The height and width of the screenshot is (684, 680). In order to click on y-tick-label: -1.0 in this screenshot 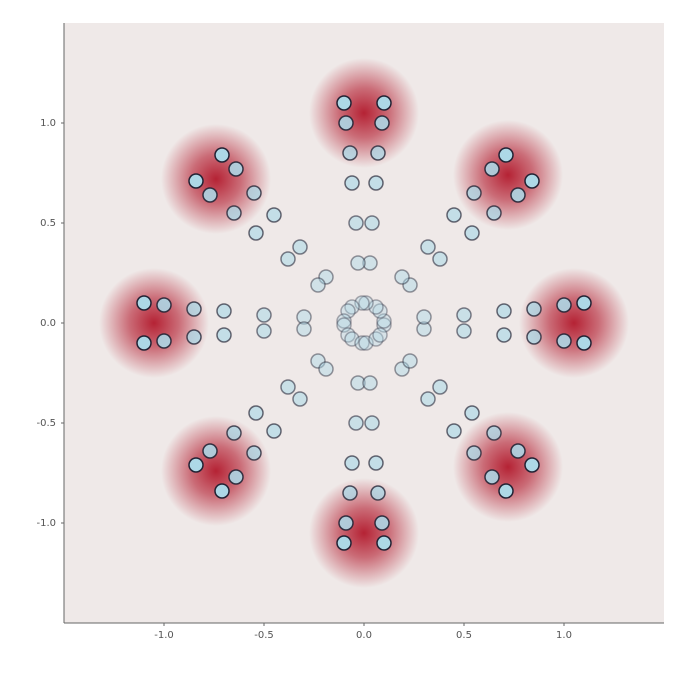, I will do `click(46, 523)`.